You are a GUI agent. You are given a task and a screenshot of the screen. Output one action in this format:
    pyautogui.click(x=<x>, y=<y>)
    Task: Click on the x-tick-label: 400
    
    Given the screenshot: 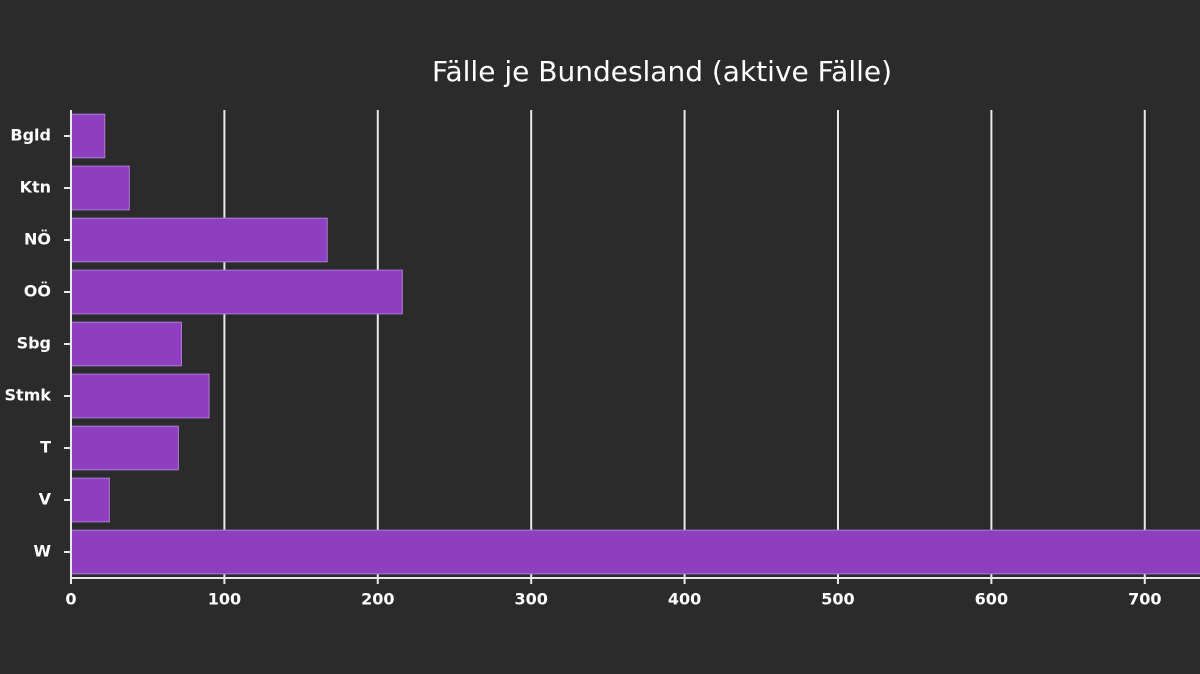 What is the action you would take?
    pyautogui.click(x=684, y=599)
    